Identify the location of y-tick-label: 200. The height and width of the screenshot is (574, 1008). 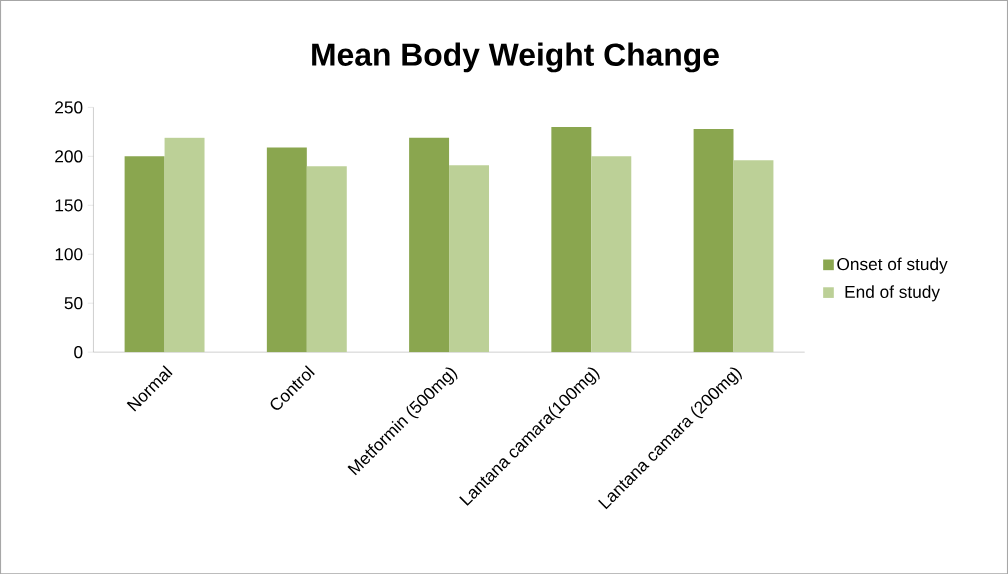
(69, 156).